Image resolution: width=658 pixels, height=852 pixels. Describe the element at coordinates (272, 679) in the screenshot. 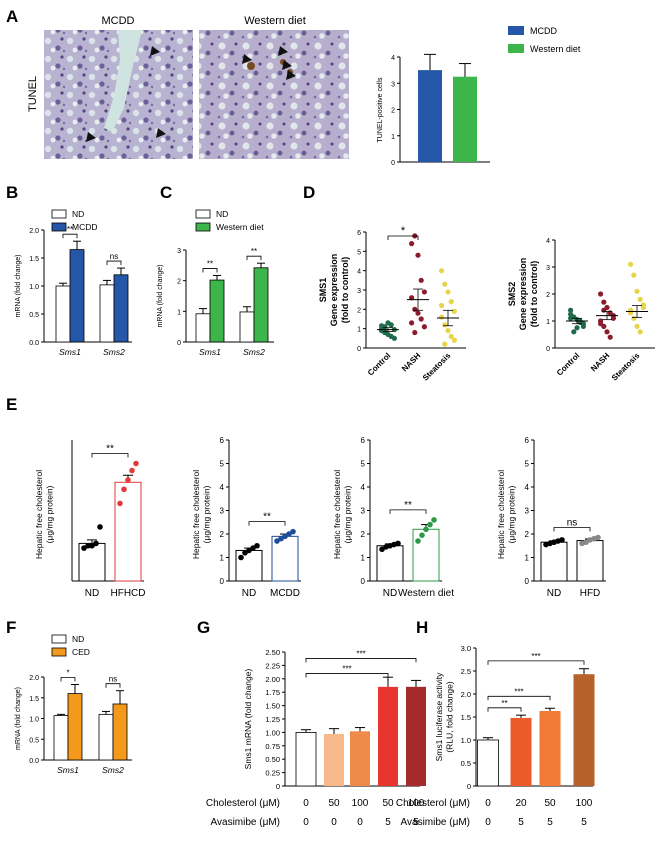

I see `y-tick-label: 2.00` at that location.